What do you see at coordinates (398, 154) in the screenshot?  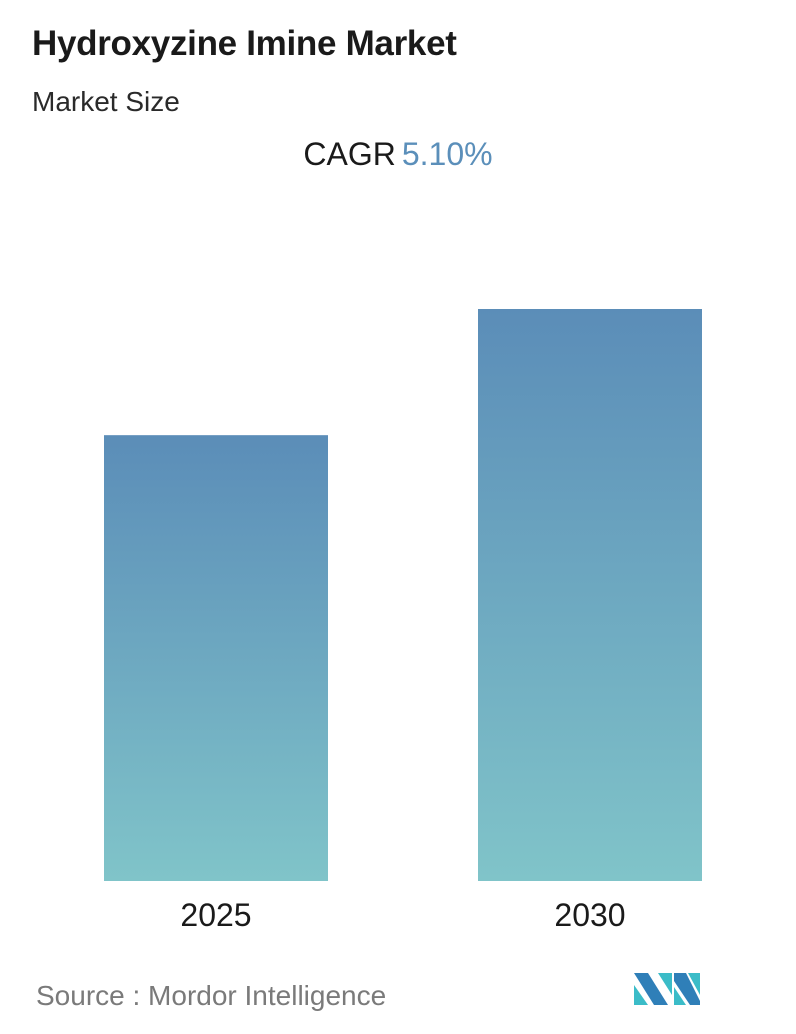 I see `cagr-label: CAGR 5.10%` at bounding box center [398, 154].